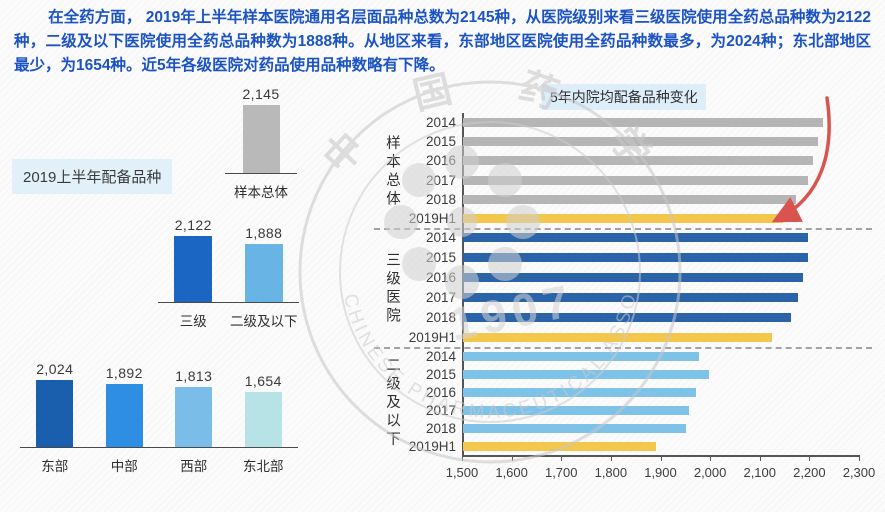 Image resolution: width=885 pixels, height=512 pixels. Describe the element at coordinates (611, 472) in the screenshot. I see `x-tick-label: 1,800` at that location.